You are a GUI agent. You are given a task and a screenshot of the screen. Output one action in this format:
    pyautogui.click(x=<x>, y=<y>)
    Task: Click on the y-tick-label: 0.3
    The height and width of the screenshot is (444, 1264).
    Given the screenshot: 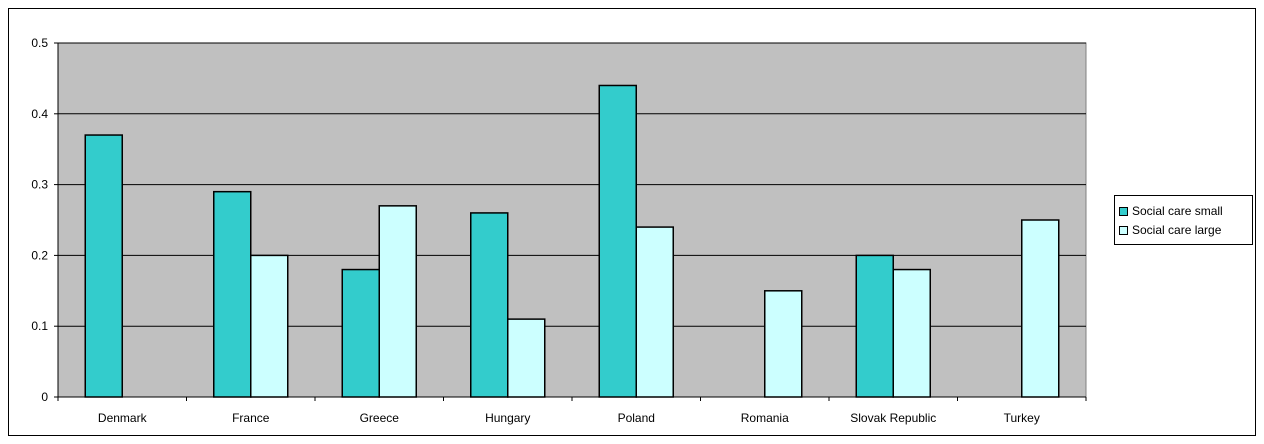 What is the action you would take?
    pyautogui.click(x=39, y=185)
    